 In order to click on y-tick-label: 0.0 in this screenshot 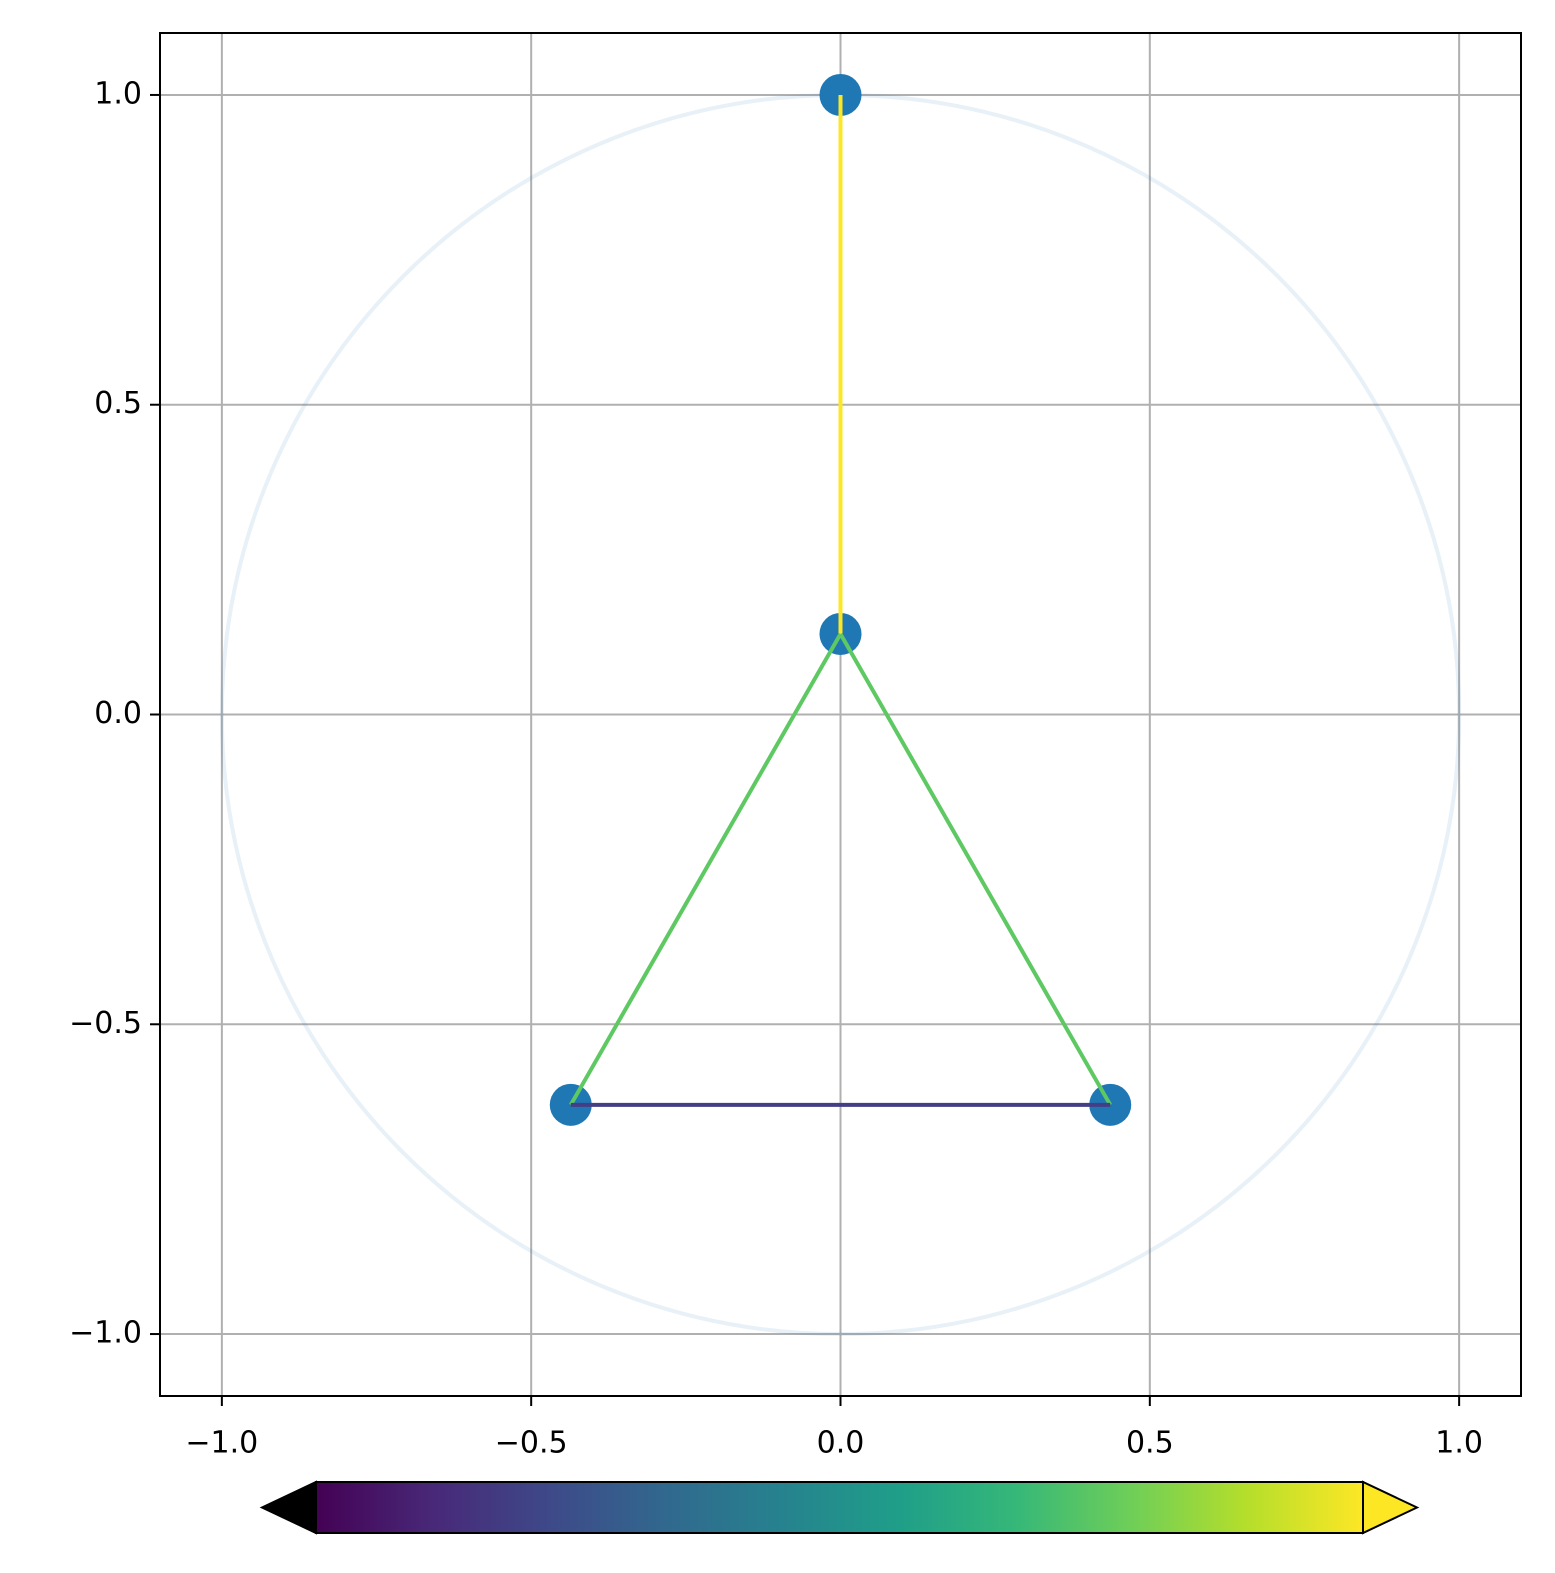, I will do `click(118, 713)`.